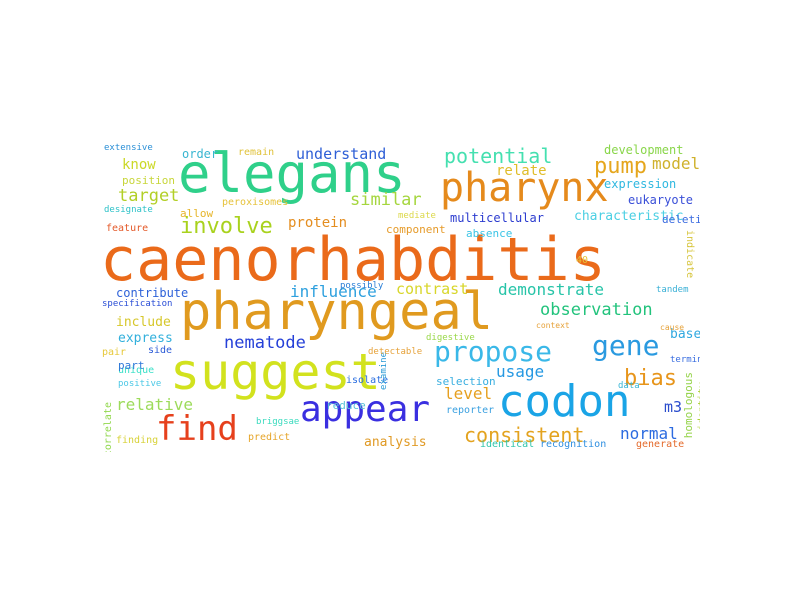 The height and width of the screenshot is (600, 800). What do you see at coordinates (524, 188) in the screenshot?
I see `word: pharynx` at bounding box center [524, 188].